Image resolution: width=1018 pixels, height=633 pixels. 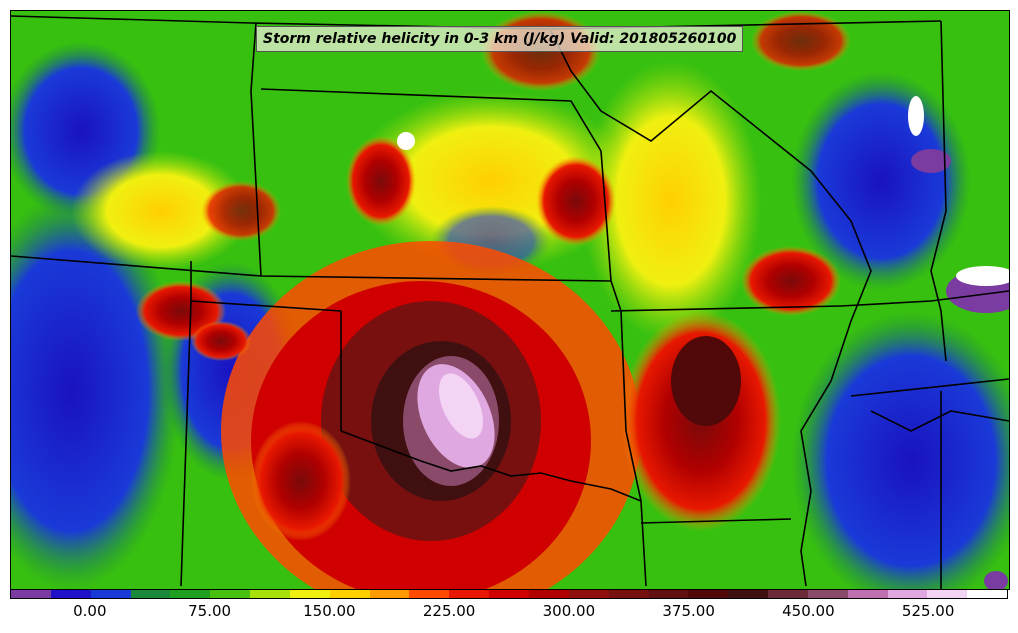 What do you see at coordinates (808, 611) in the screenshot?
I see `colorbar-tick-label: 450.00` at bounding box center [808, 611].